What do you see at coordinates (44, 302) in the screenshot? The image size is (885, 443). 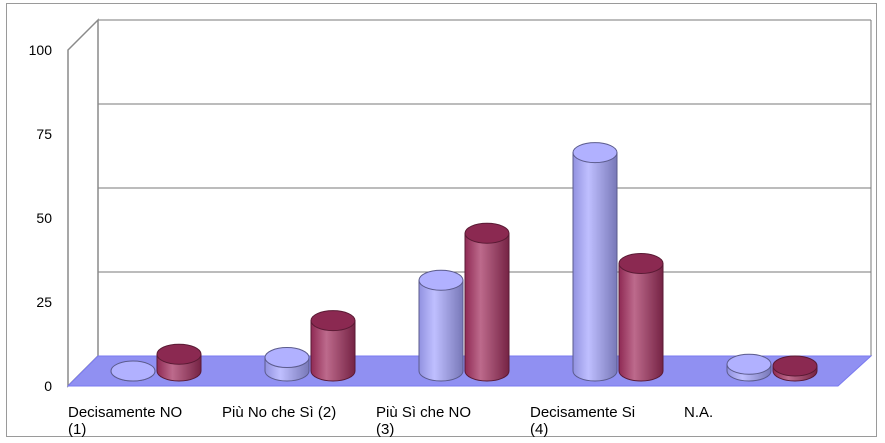 I see `y-tick-label: 25` at bounding box center [44, 302].